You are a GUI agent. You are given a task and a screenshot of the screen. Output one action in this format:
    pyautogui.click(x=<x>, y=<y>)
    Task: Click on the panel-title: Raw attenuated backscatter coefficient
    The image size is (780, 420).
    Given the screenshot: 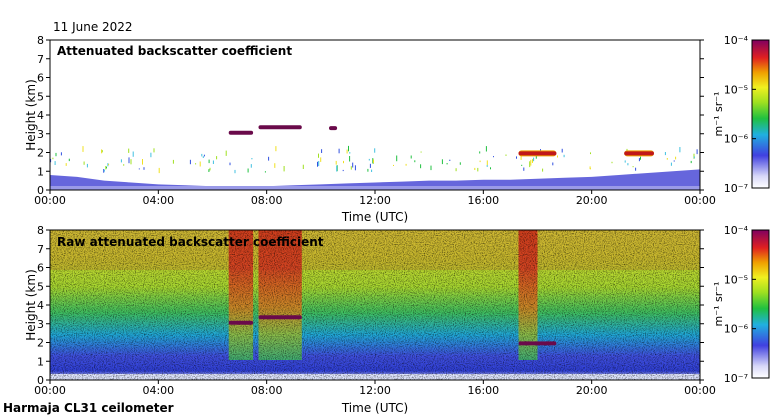 What is the action you would take?
    pyautogui.click(x=190, y=242)
    